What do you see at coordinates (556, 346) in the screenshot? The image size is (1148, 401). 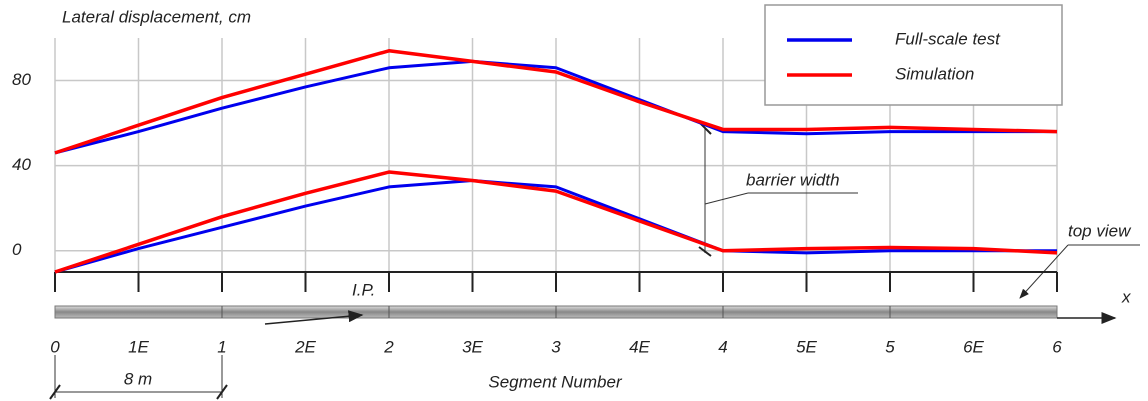 I see `x-tick-label: 3` at bounding box center [556, 346].